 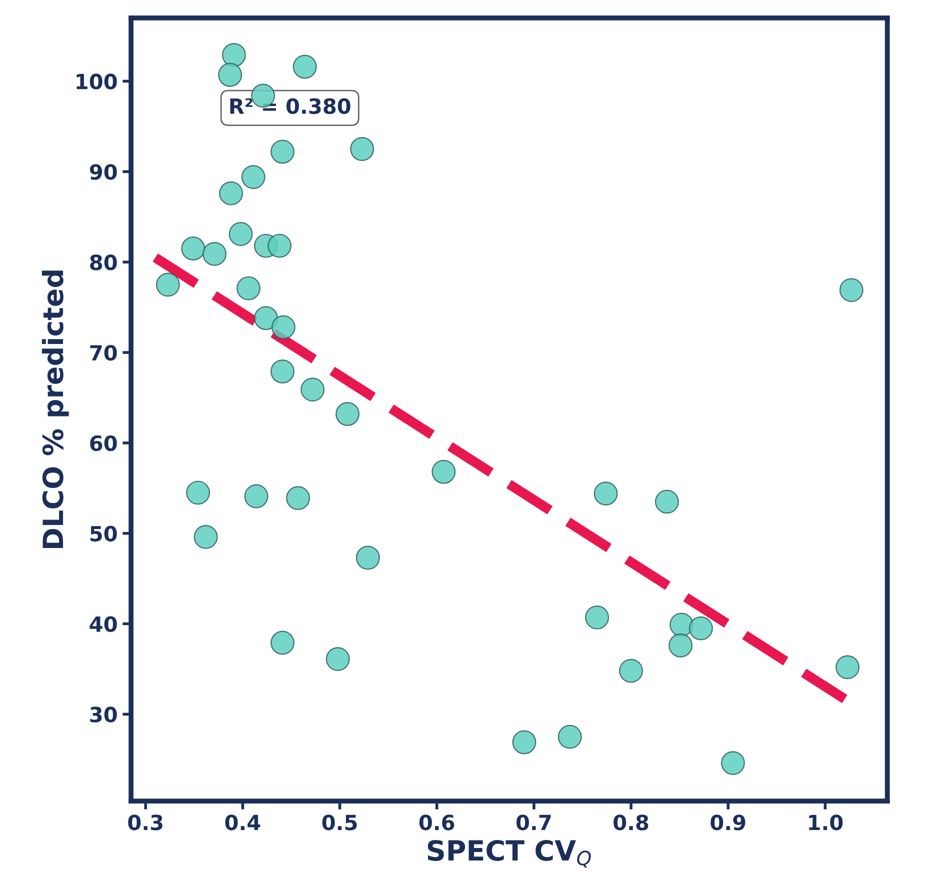 What do you see at coordinates (103, 443) in the screenshot?
I see `y-tick-label: 60` at bounding box center [103, 443].